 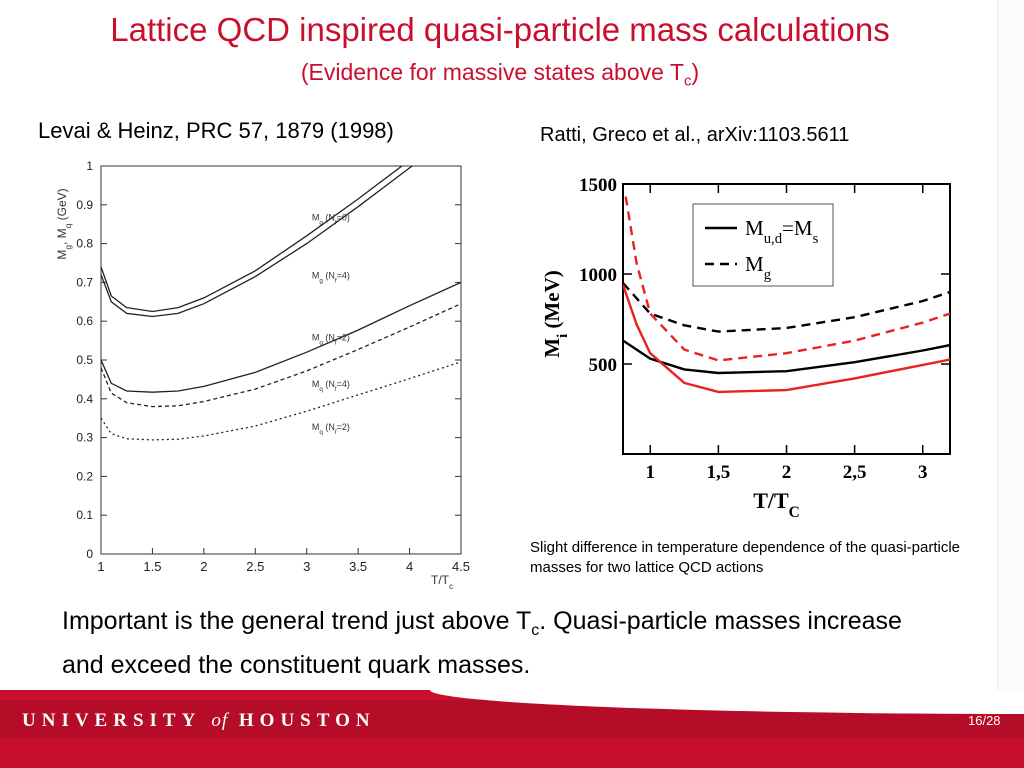 What do you see at coordinates (84, 399) in the screenshot?
I see `left-y-tick-label: 0.4` at bounding box center [84, 399].